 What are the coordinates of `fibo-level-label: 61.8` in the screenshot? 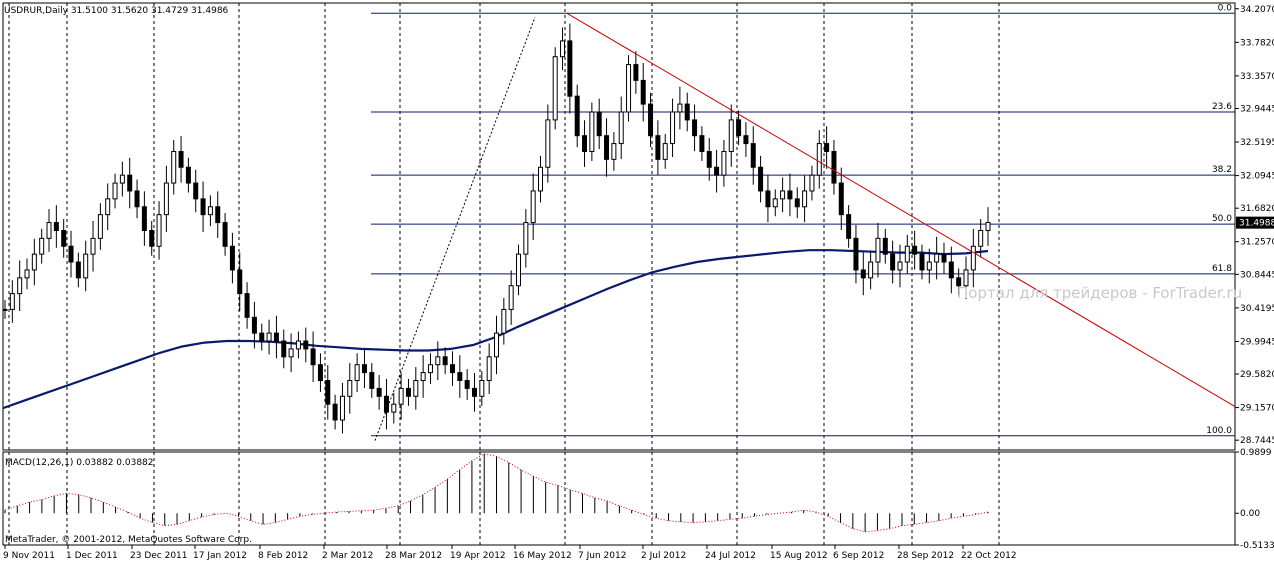 It's located at (1222, 269).